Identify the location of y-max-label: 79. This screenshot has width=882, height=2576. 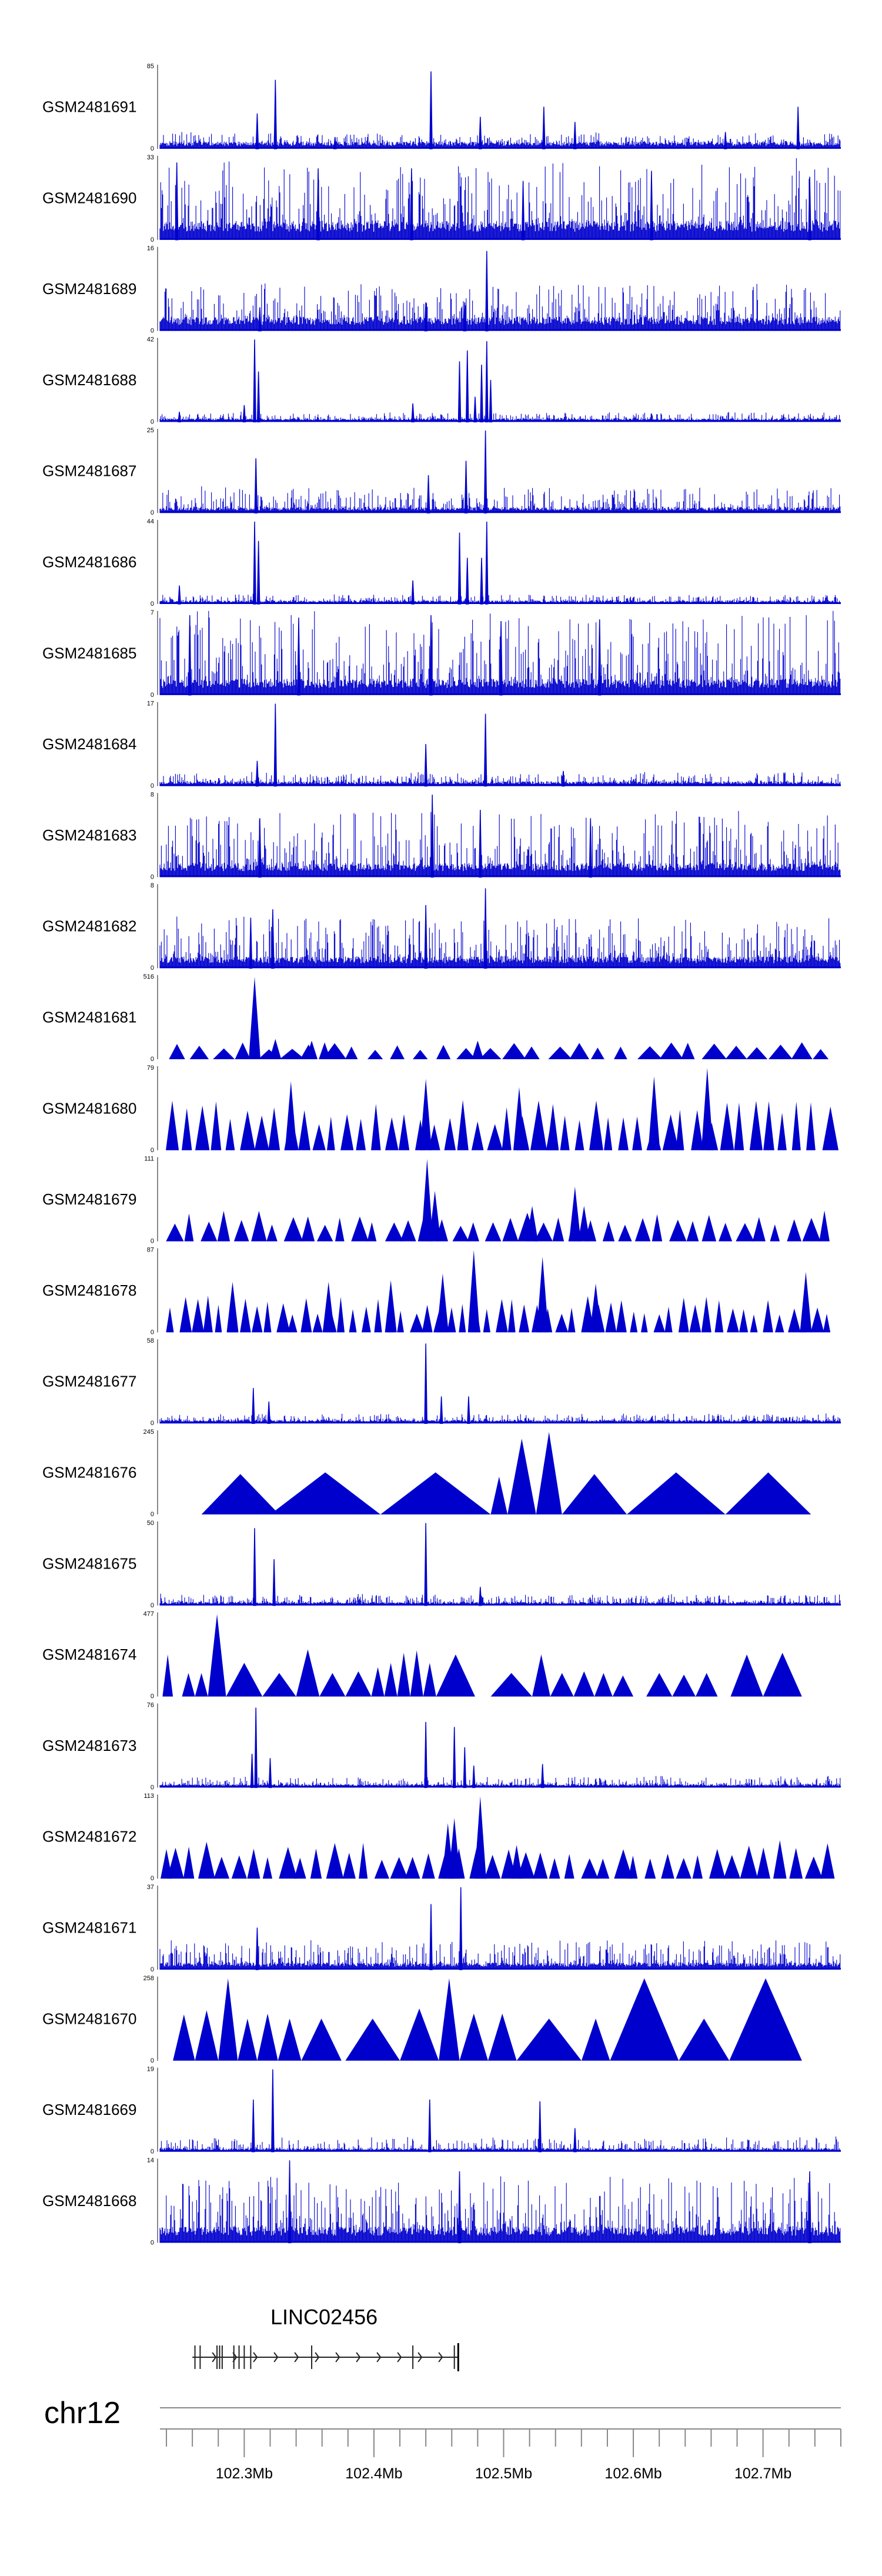
(150, 1068).